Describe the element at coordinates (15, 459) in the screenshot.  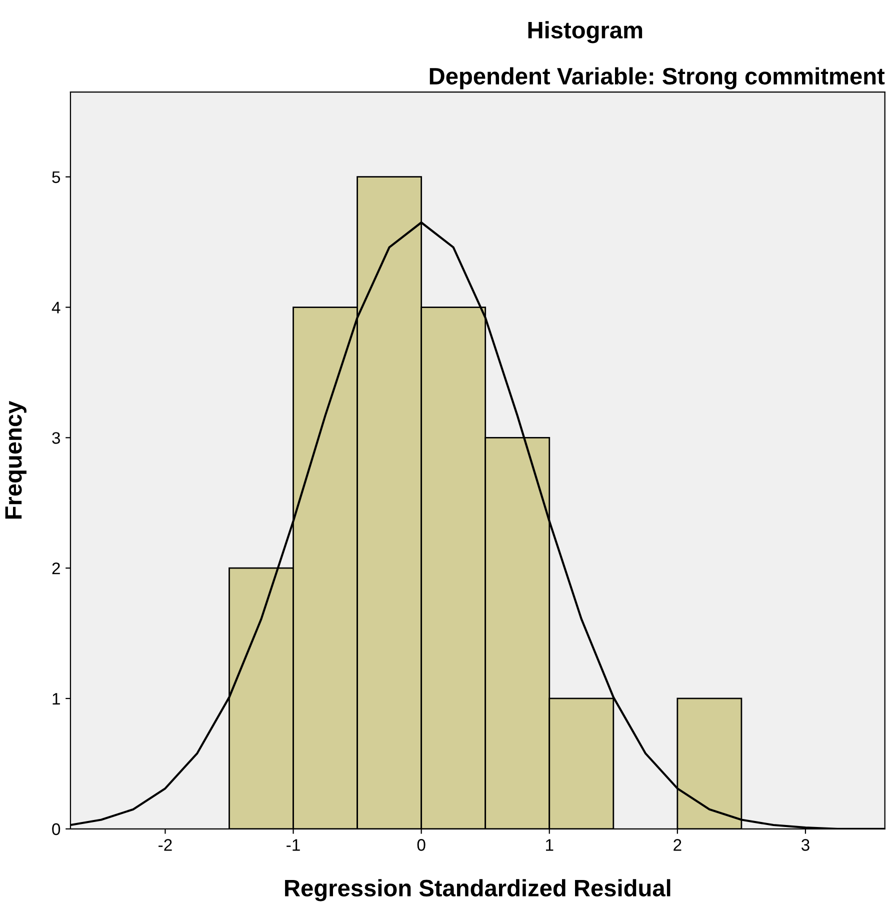
I see `y-axis-title: Frequency` at that location.